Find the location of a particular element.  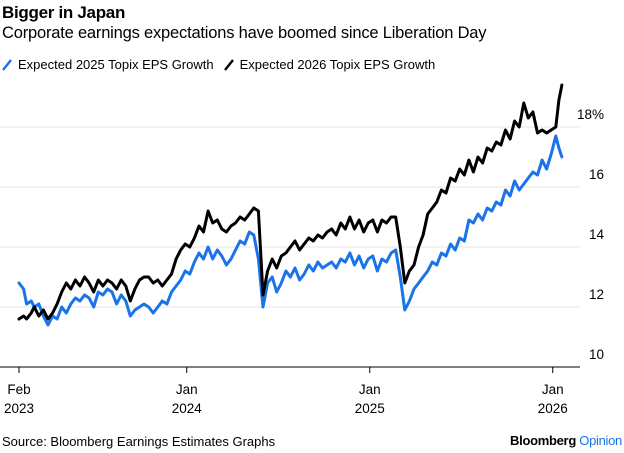

brand-sub: Opinion is located at coordinates (600, 440).